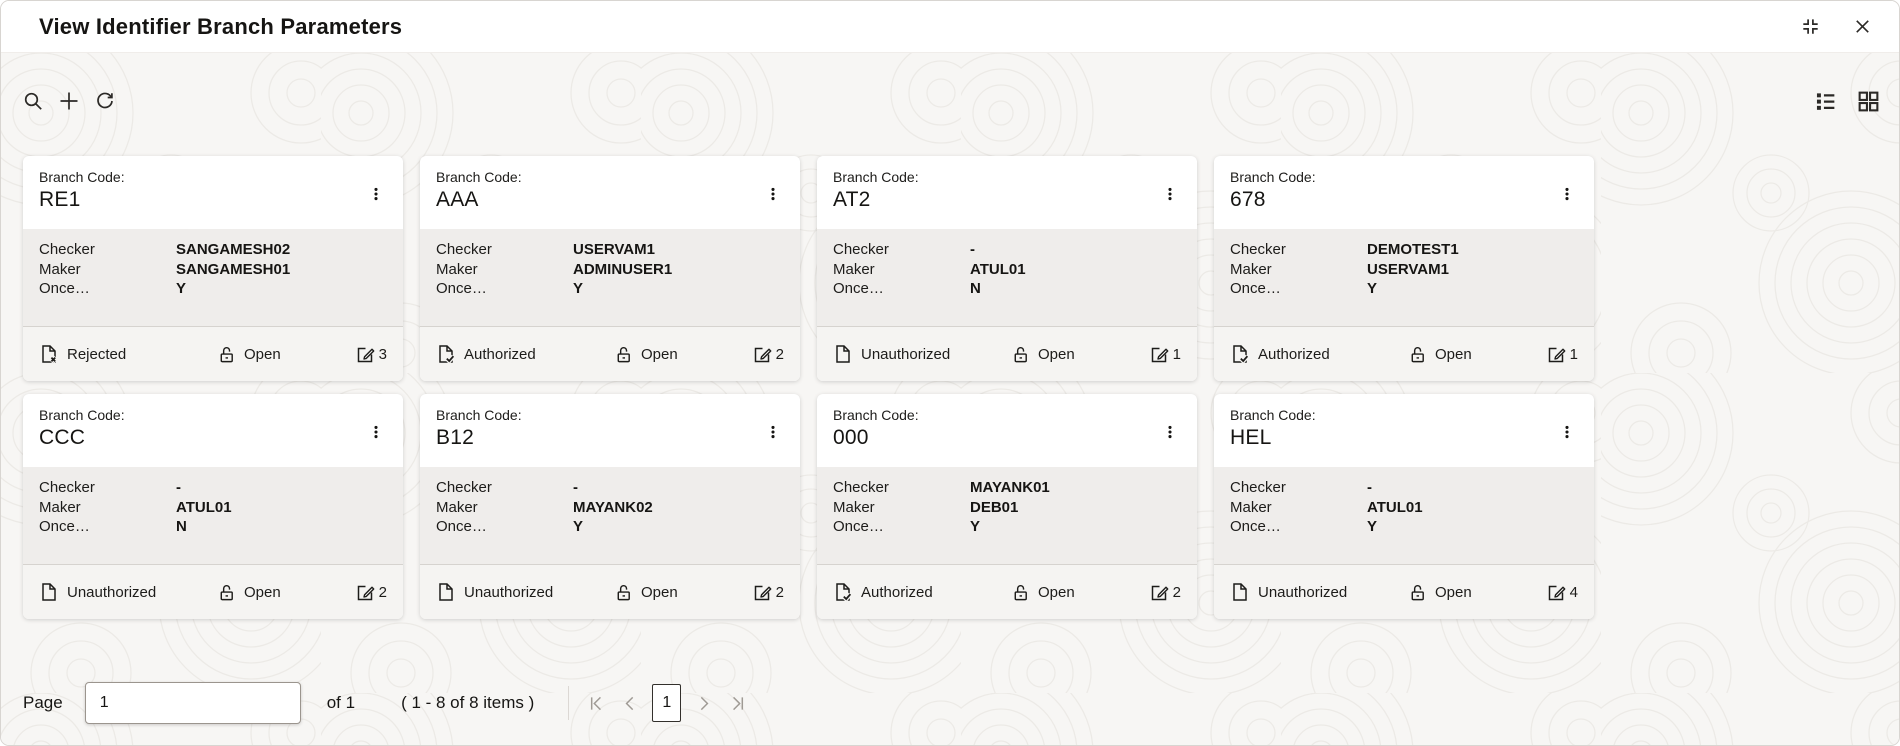 Image resolution: width=1900 pixels, height=746 pixels. I want to click on list-view-button, so click(1825, 101).